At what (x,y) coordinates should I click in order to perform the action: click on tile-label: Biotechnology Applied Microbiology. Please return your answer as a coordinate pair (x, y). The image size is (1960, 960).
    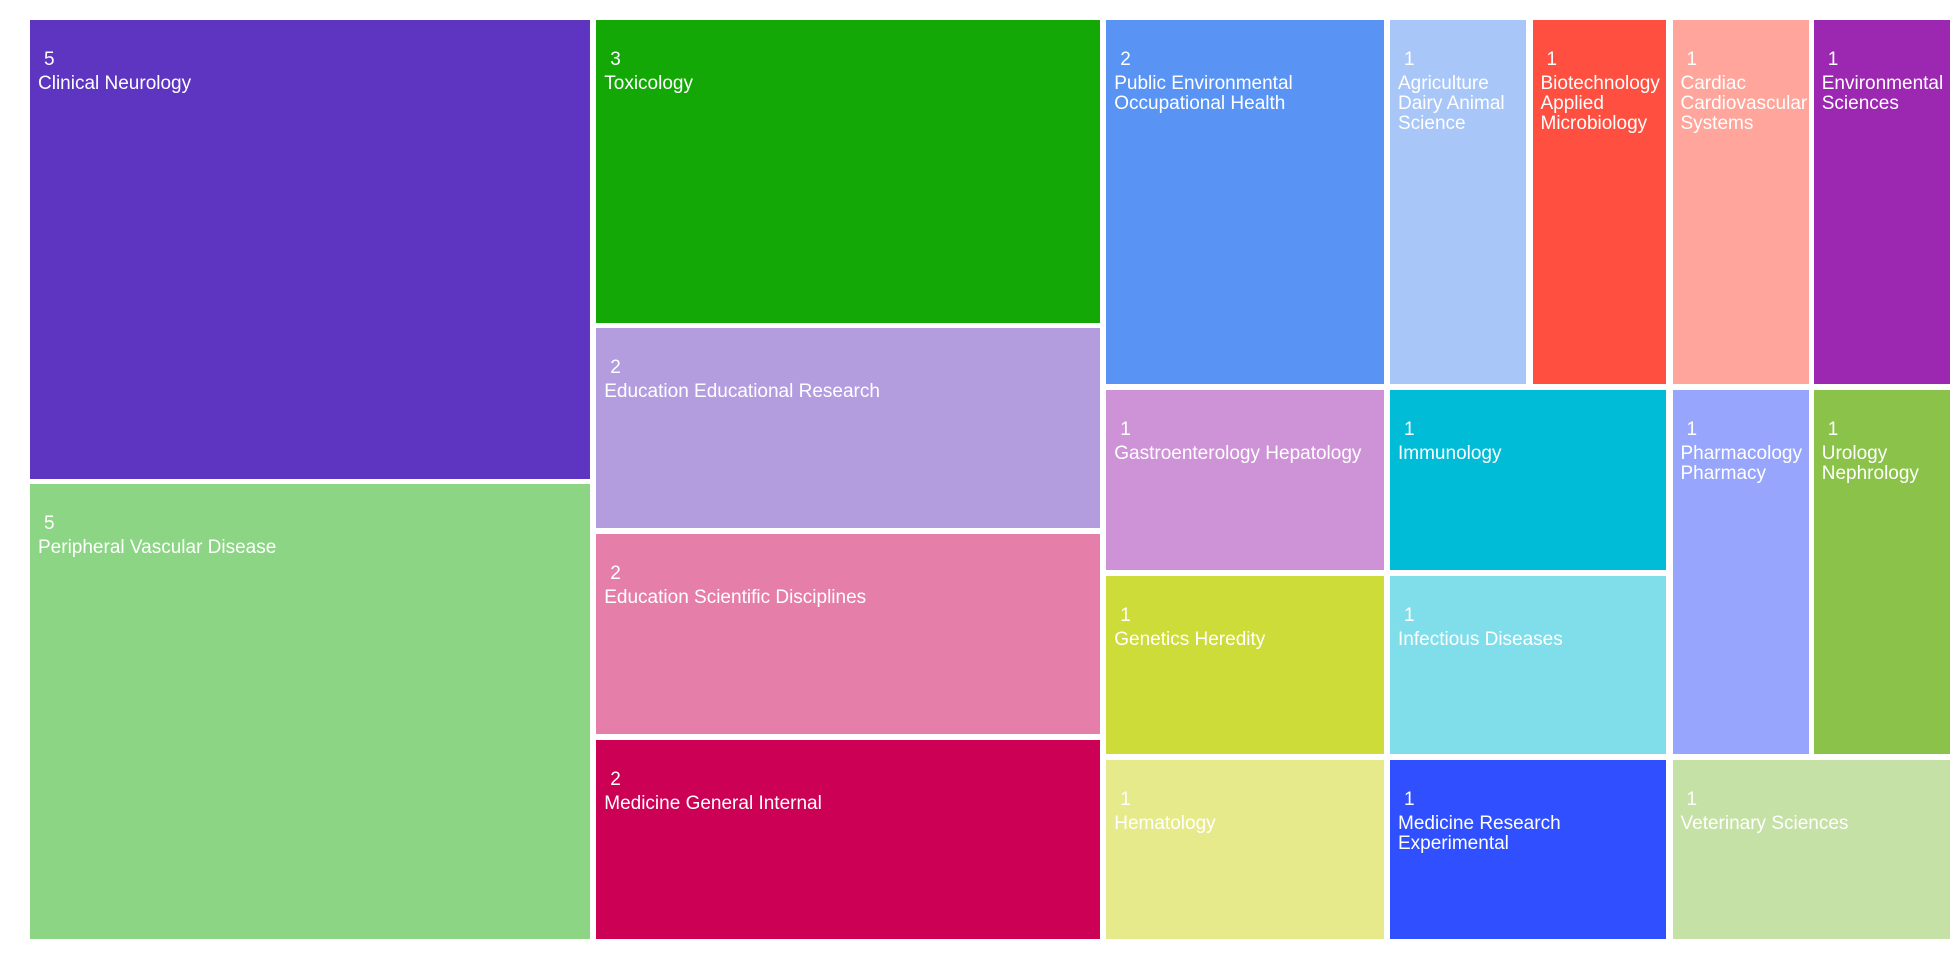
    Looking at the image, I should click on (1600, 103).